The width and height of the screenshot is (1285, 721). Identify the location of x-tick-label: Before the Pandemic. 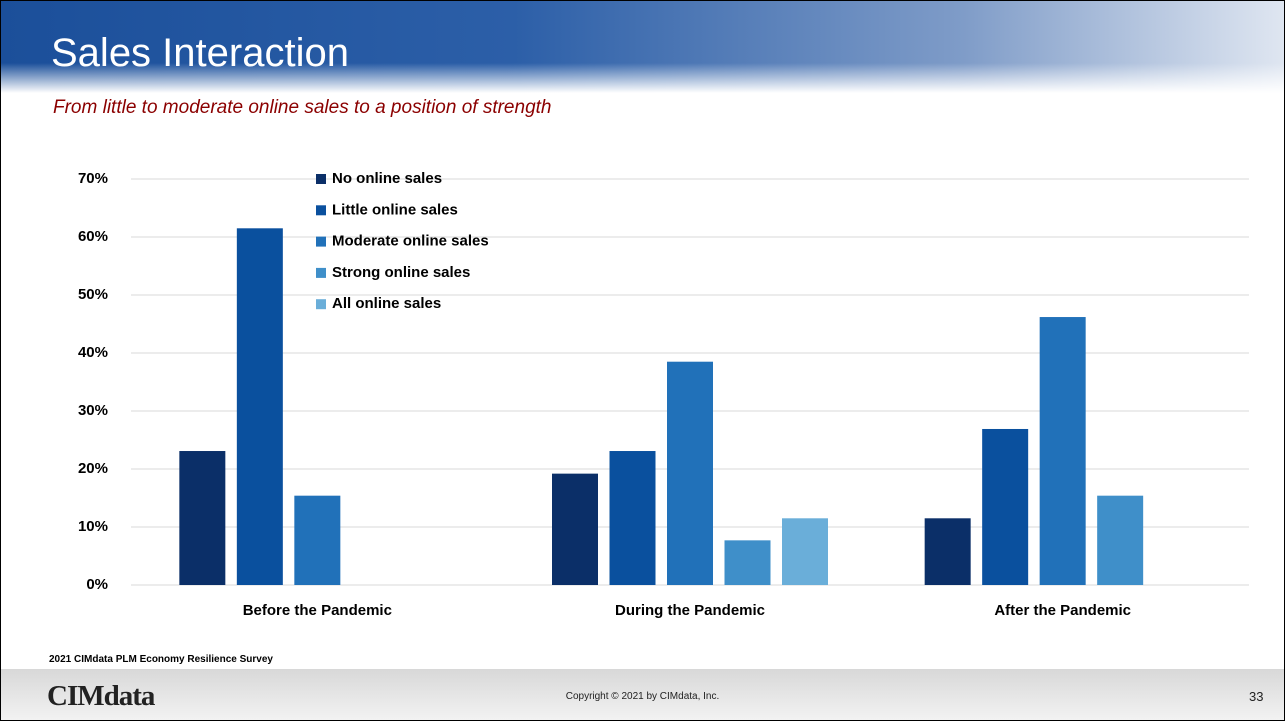
(317, 610).